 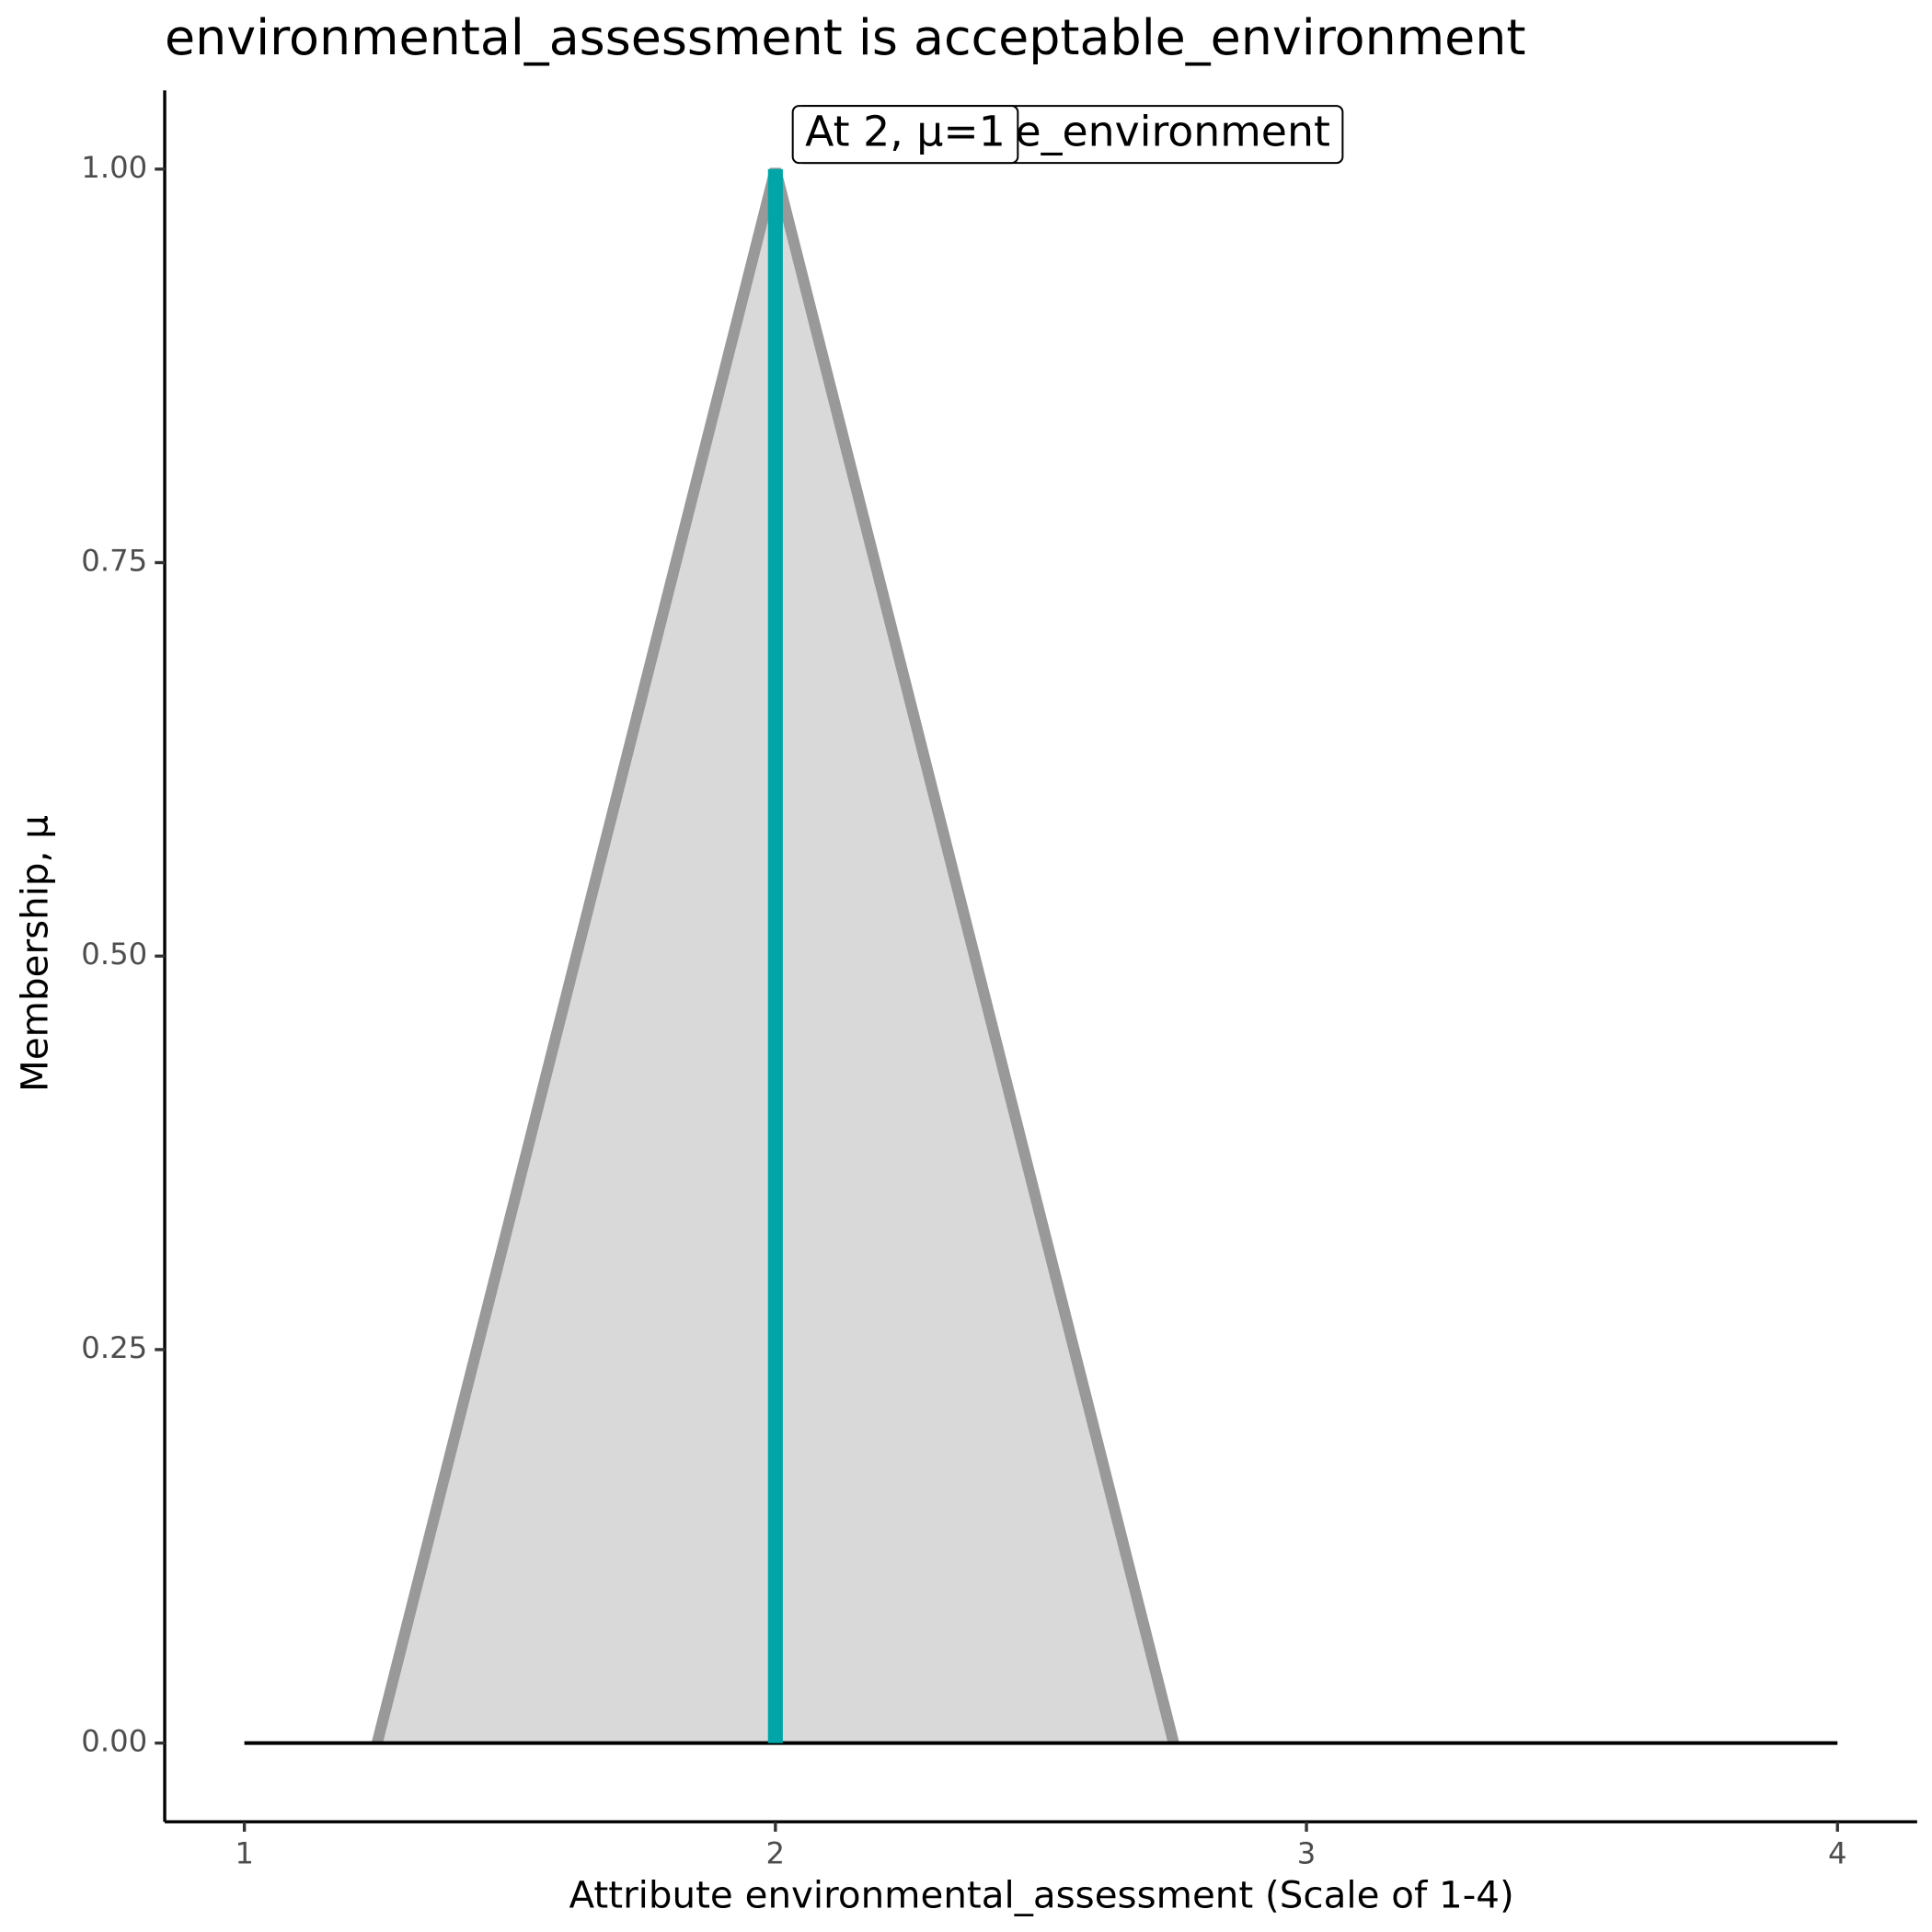 What do you see at coordinates (776, 1853) in the screenshot?
I see `x-tick-label: 2` at bounding box center [776, 1853].